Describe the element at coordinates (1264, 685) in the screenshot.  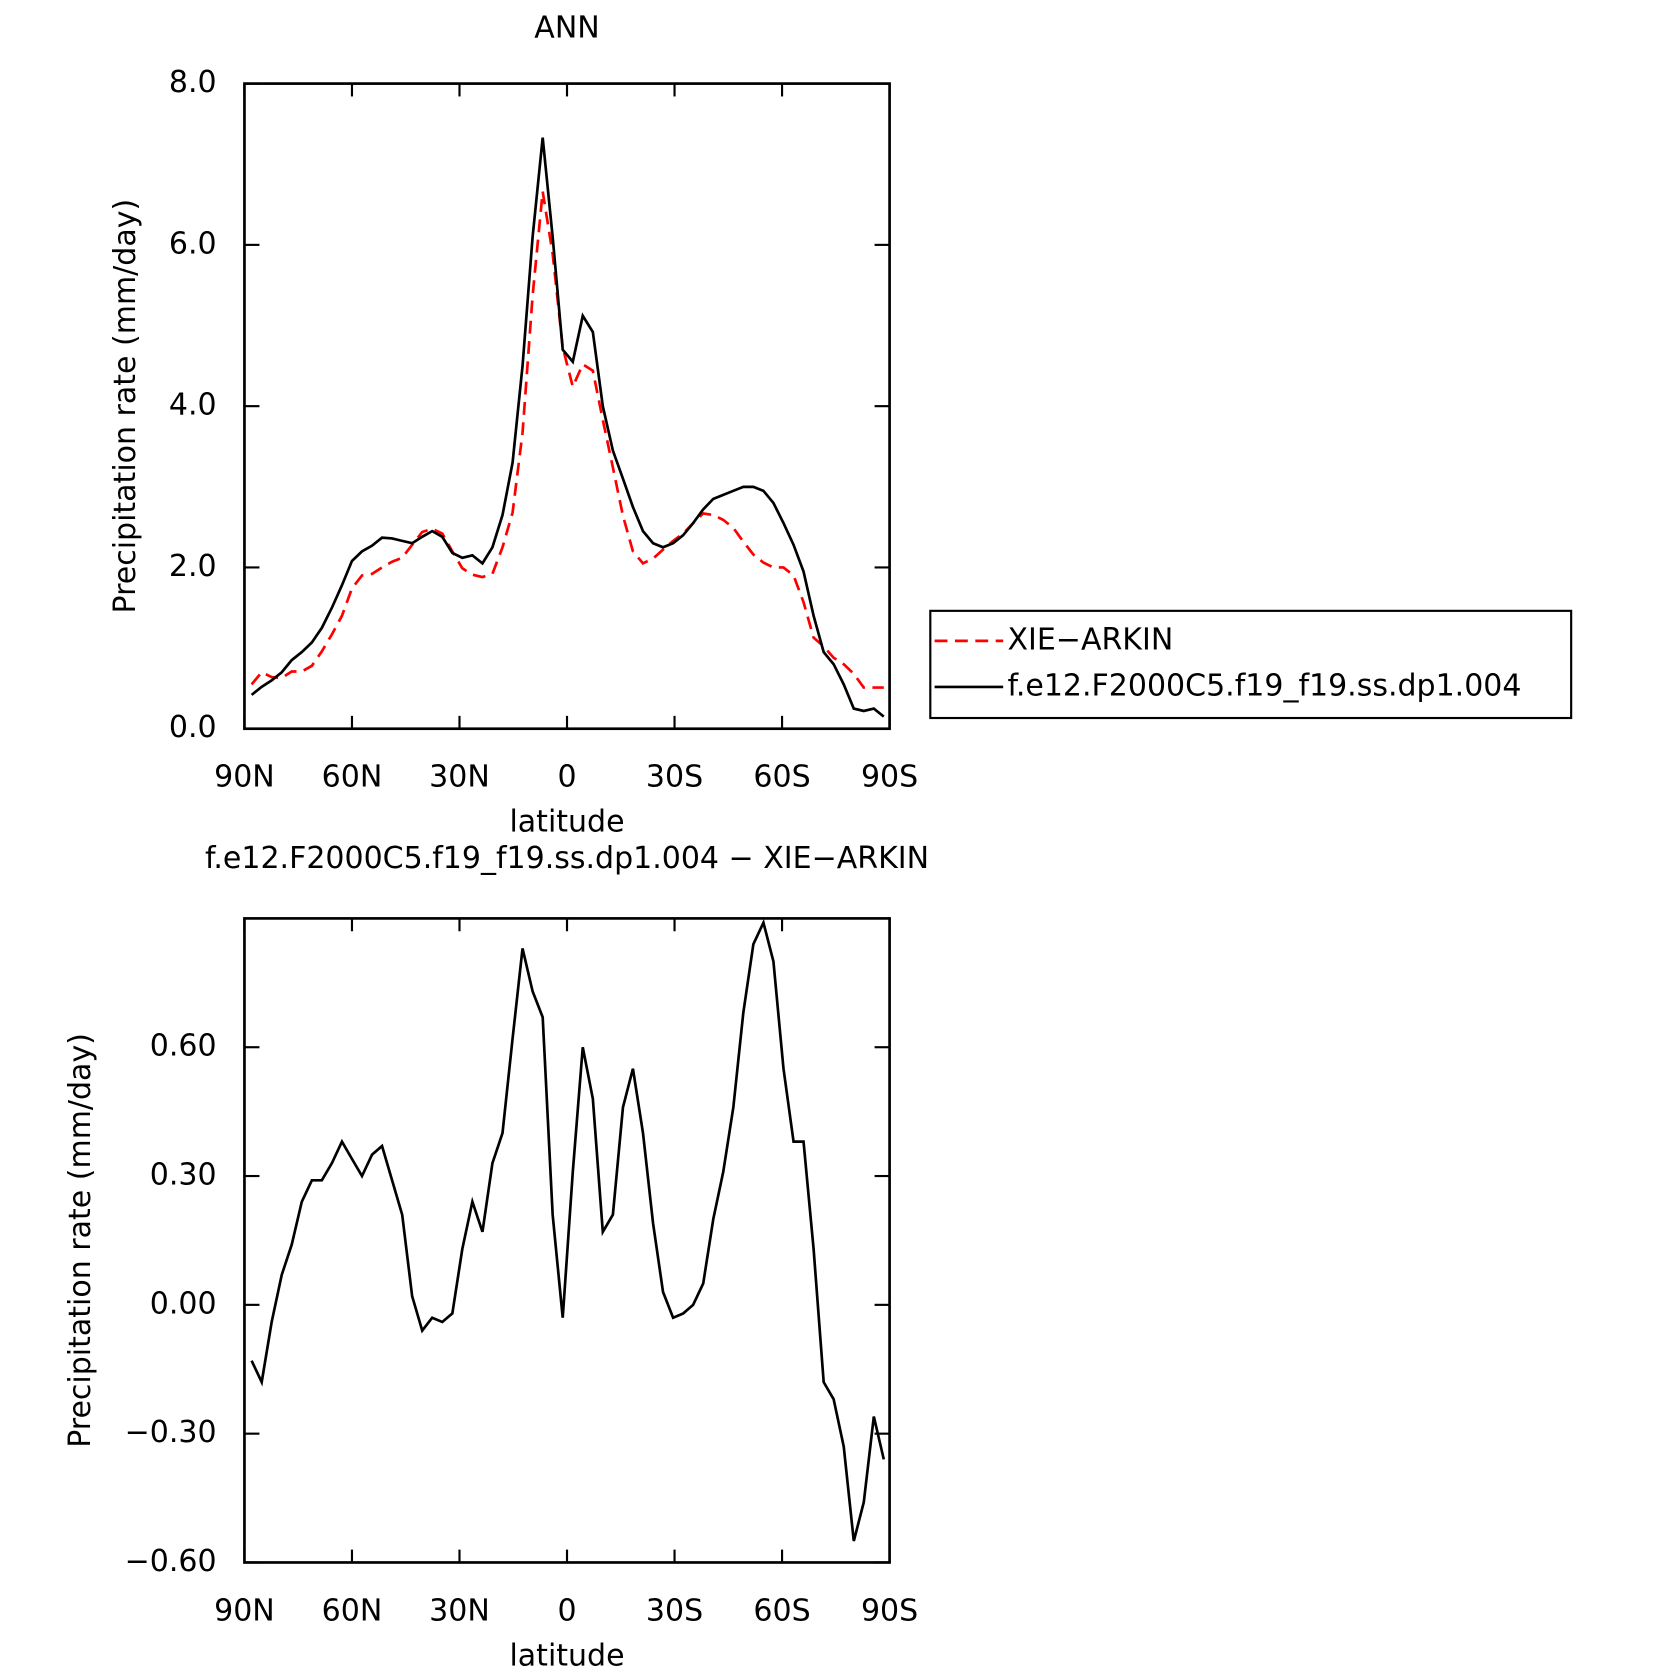
I see `legend-label: f.e12.F2000C5.f19_f19.ss.dp1.004` at that location.